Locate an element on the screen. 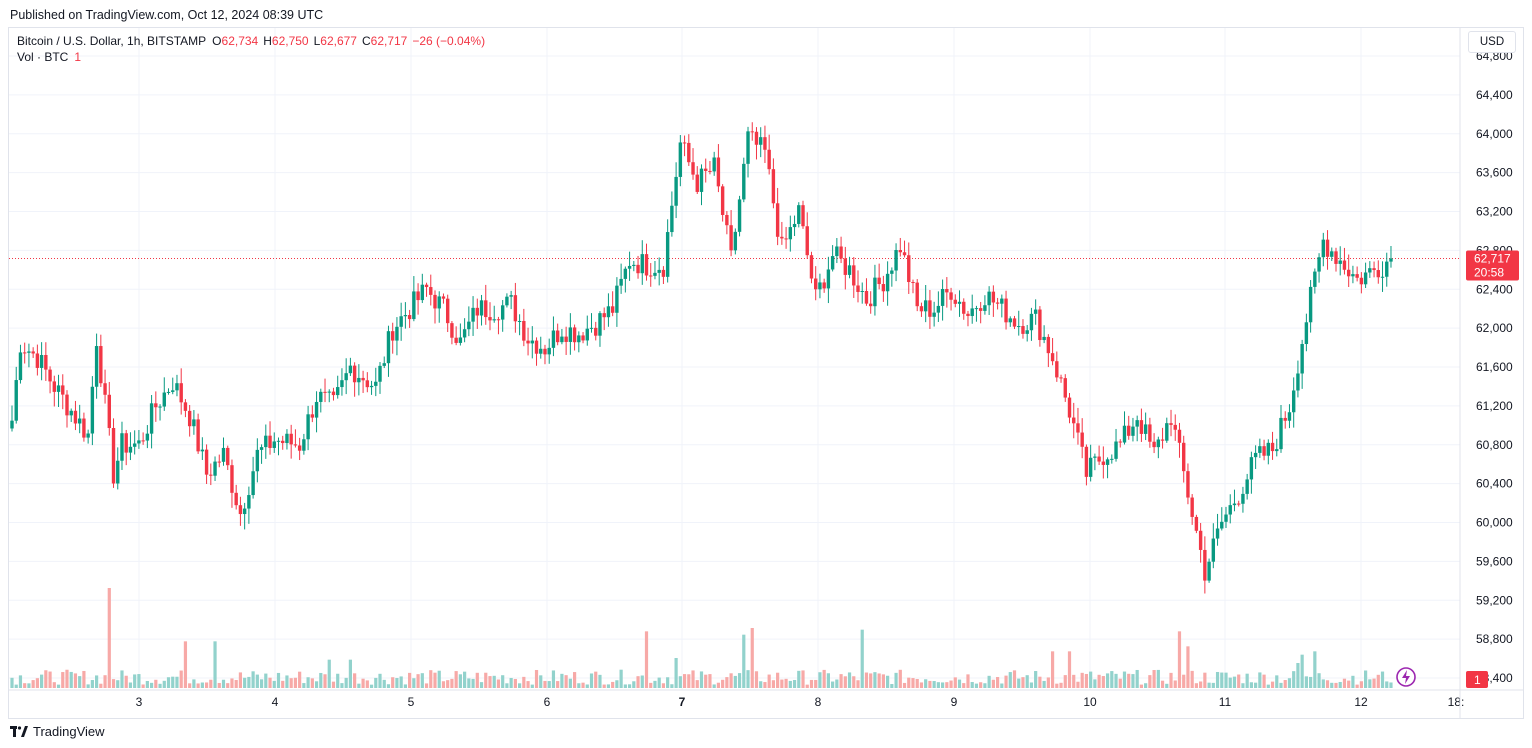  y-tick-label: 64,000 is located at coordinates (1494, 134).